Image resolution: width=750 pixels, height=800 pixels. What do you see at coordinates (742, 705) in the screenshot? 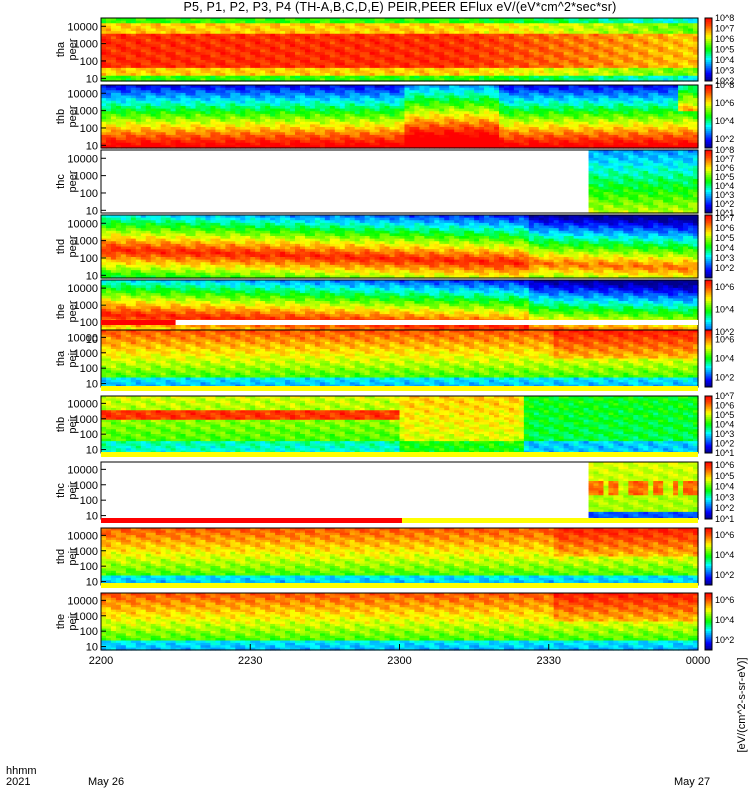
I see `colorbar-unit-label: [eV/(cm^2-s-sr-eV)]` at bounding box center [742, 705].